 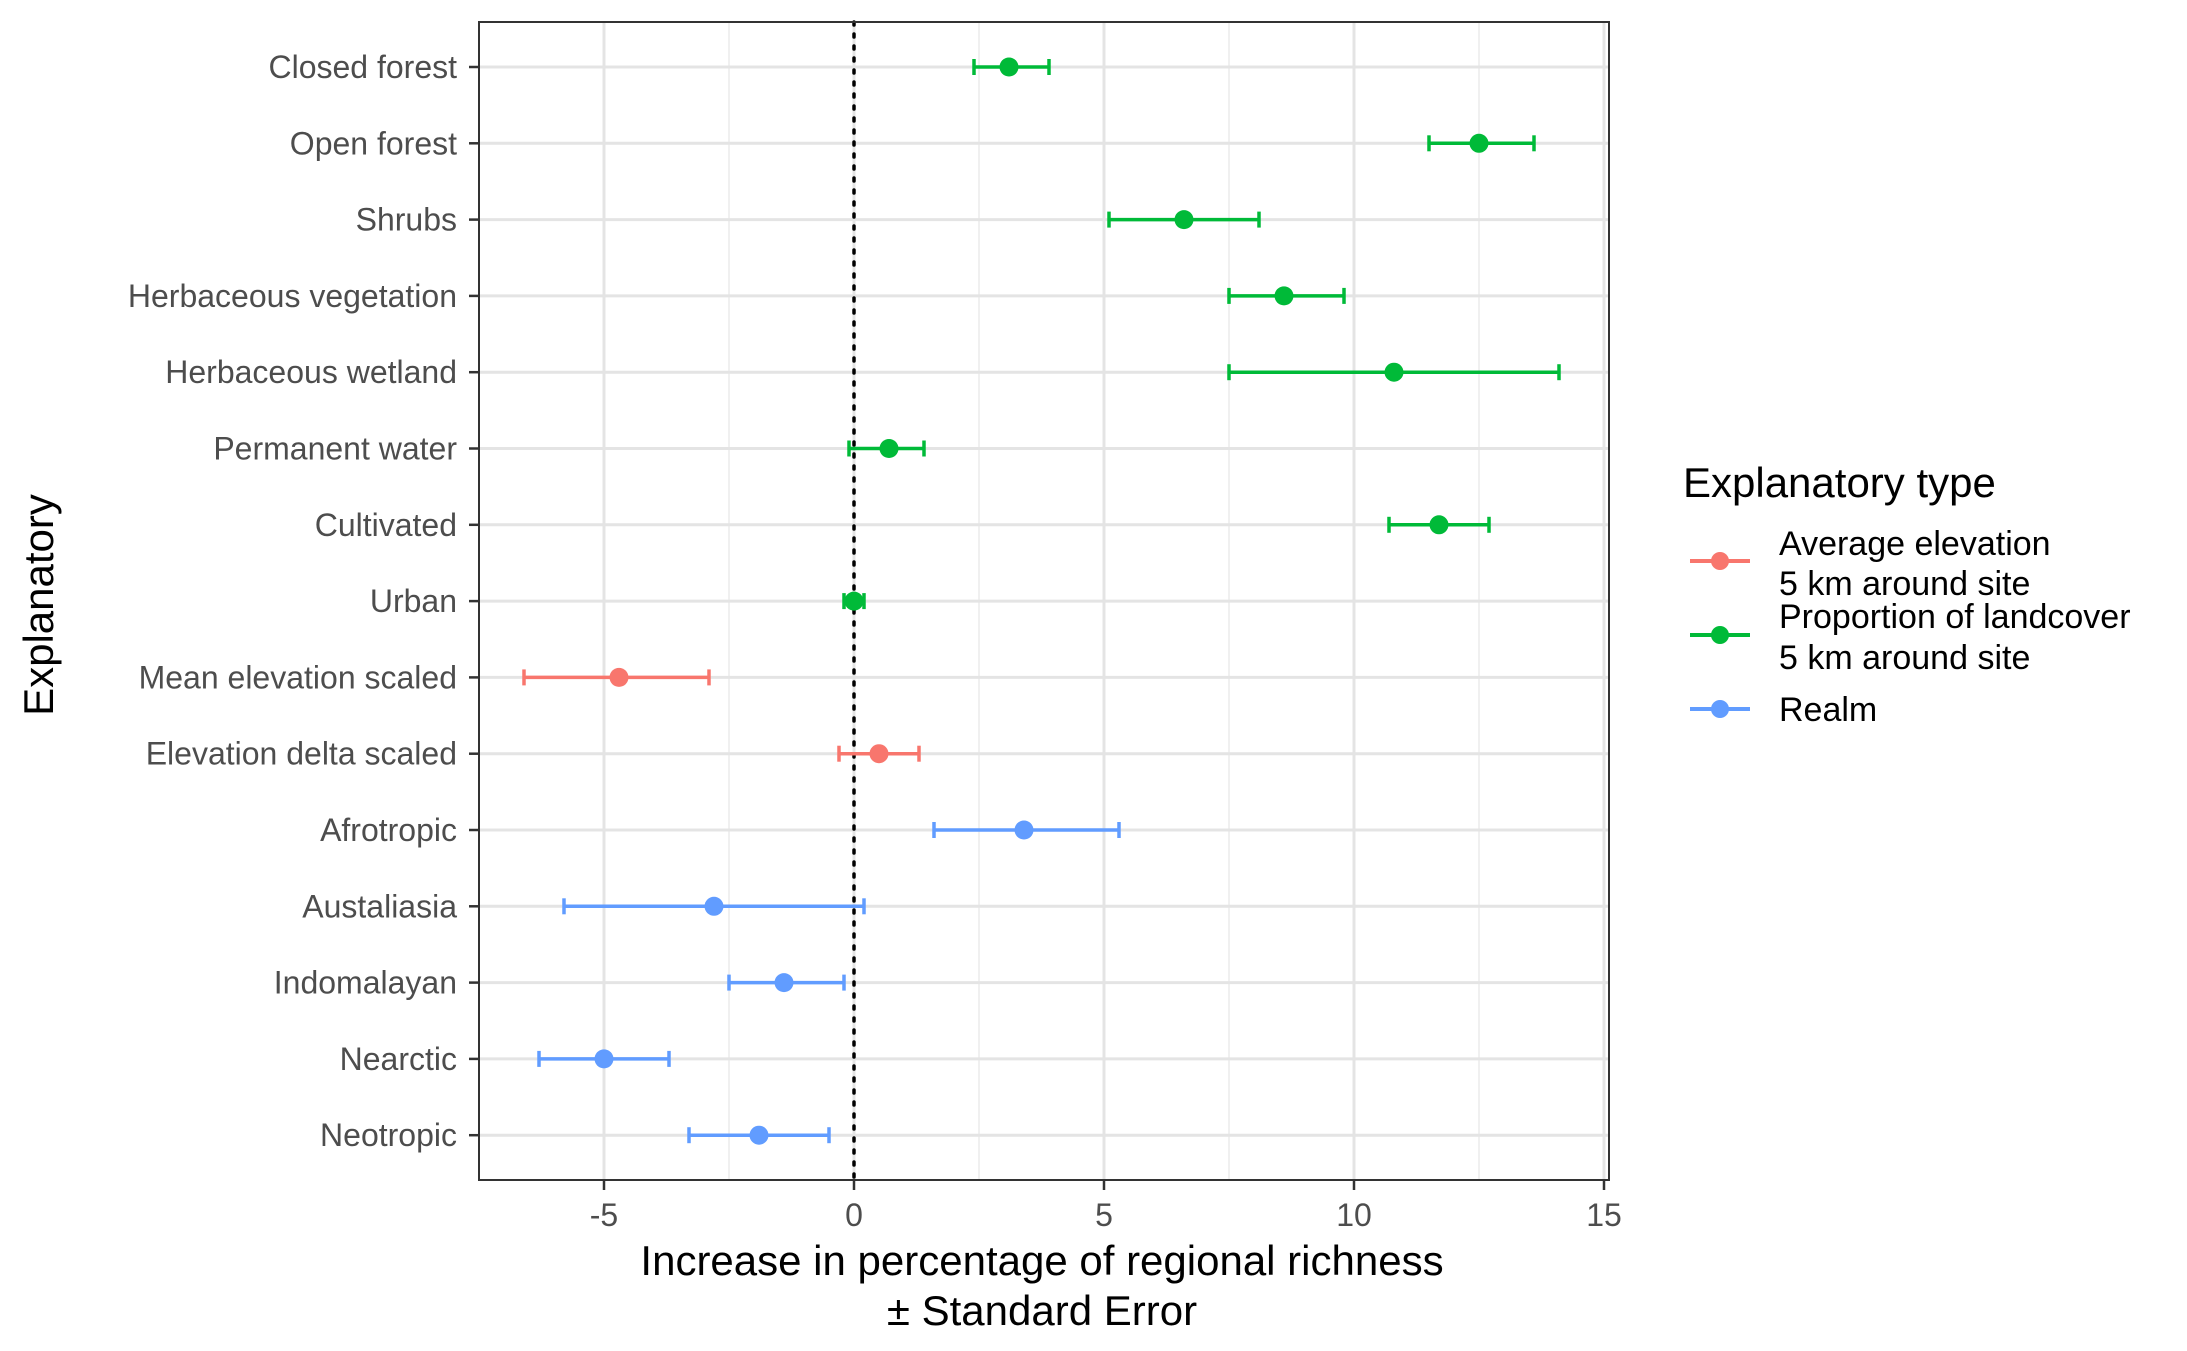 I want to click on y-tick-label: Mean elevation scaled, so click(x=298, y=677).